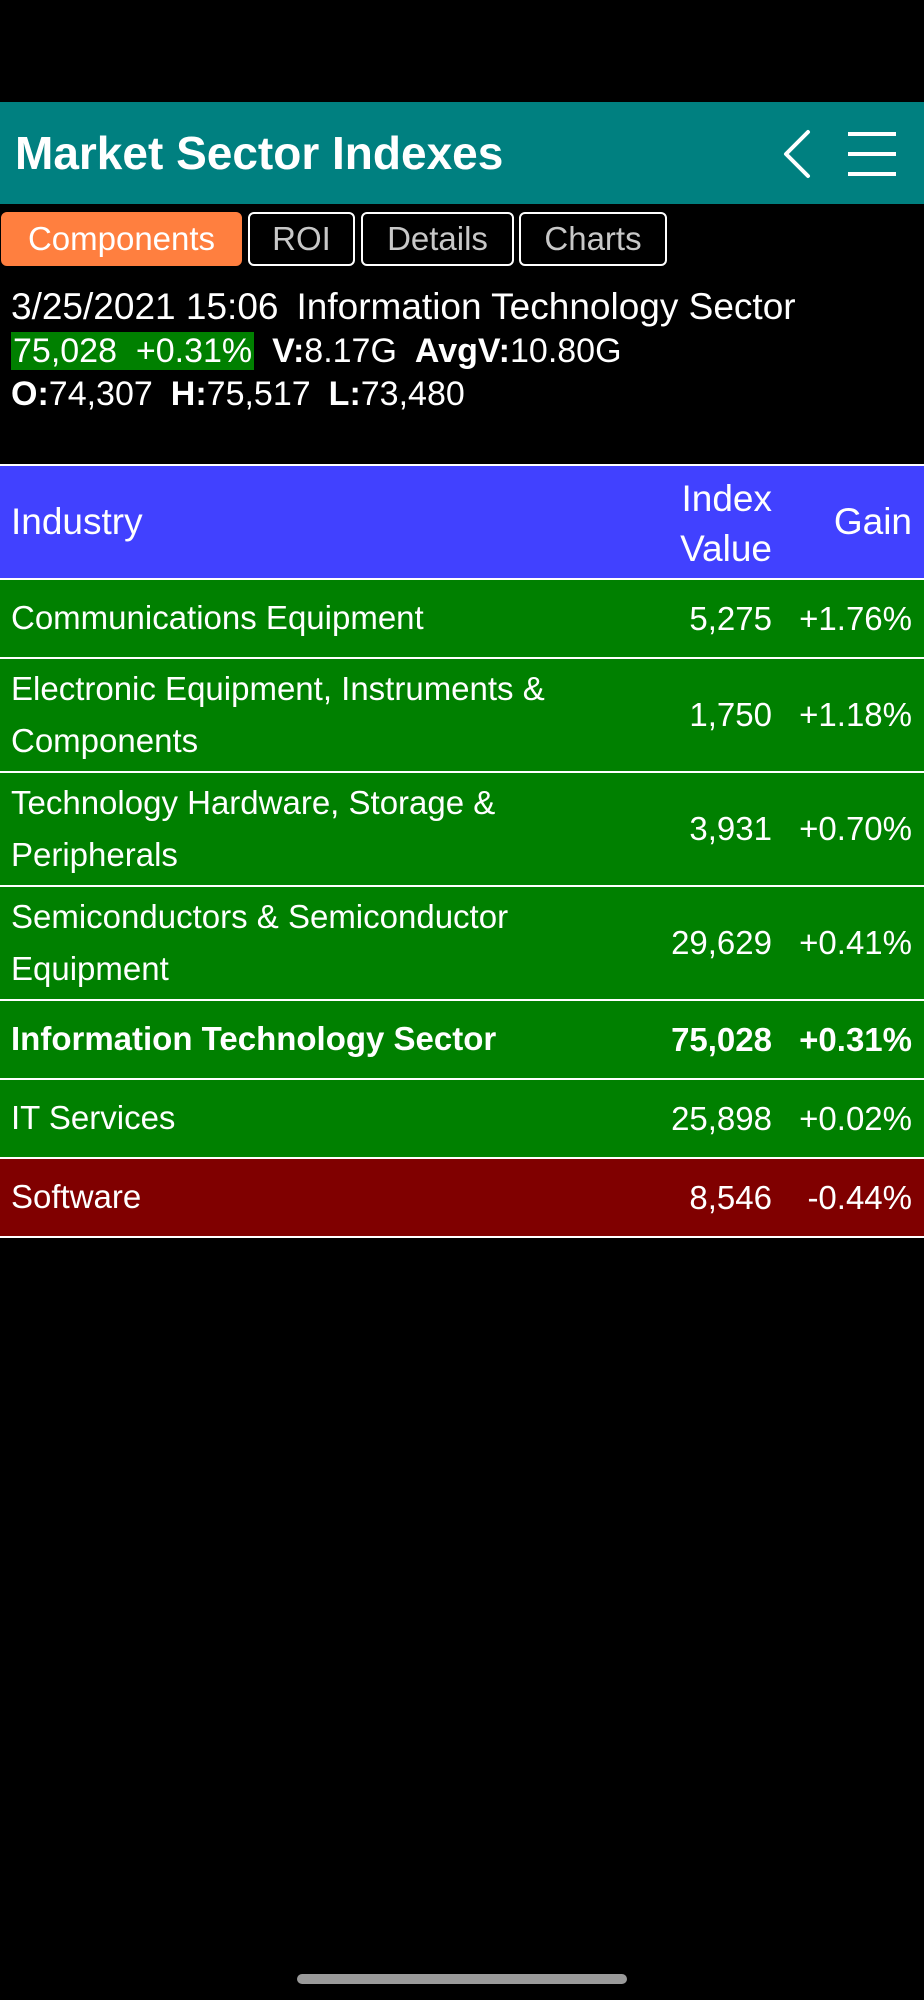  Describe the element at coordinates (217, 617) in the screenshot. I see `industry-name: Communications Equipment` at that location.